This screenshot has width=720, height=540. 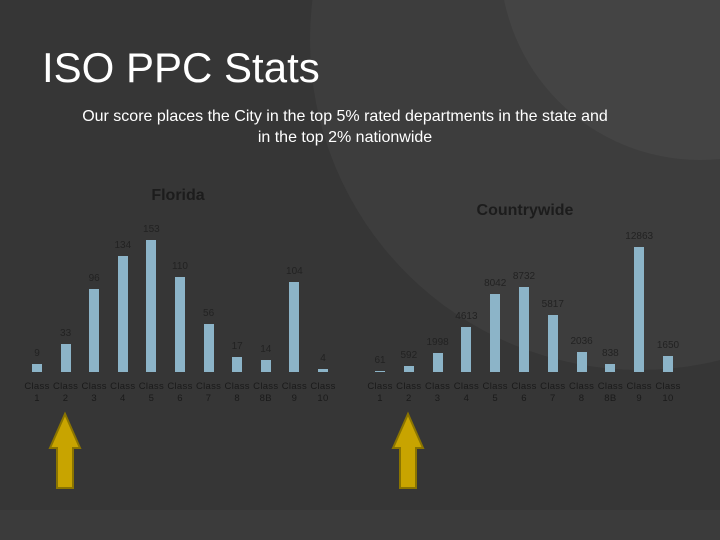 I want to click on chart-title: Florida, so click(x=178, y=195).